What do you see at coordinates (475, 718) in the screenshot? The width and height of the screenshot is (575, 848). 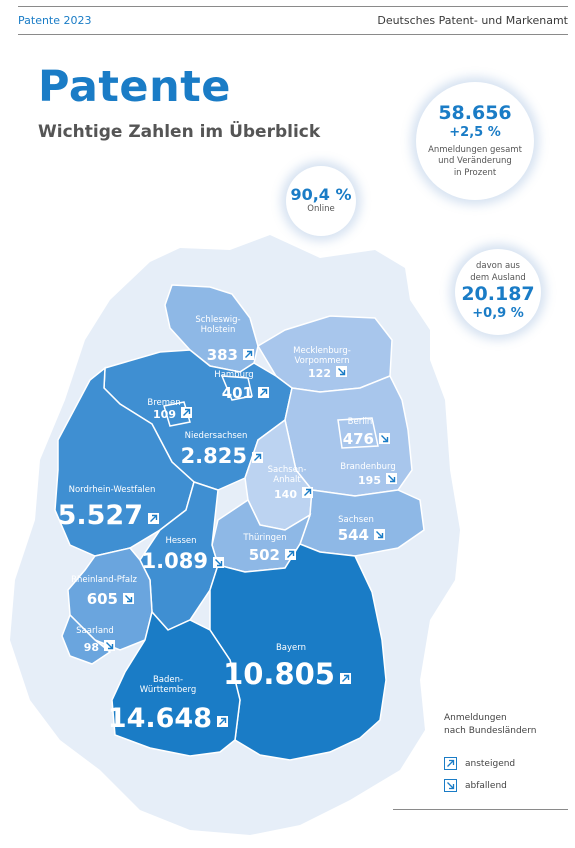 I see `legend-title-line-1: Anmeldungen` at bounding box center [475, 718].